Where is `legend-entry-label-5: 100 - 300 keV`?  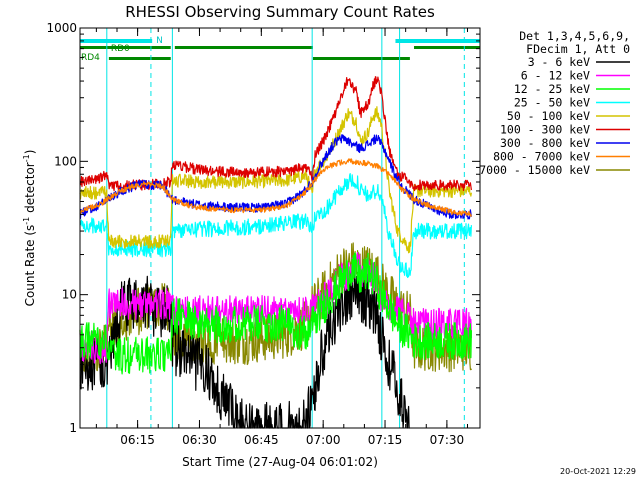 legend-entry-label-5: 100 - 300 keV is located at coordinates (545, 130).